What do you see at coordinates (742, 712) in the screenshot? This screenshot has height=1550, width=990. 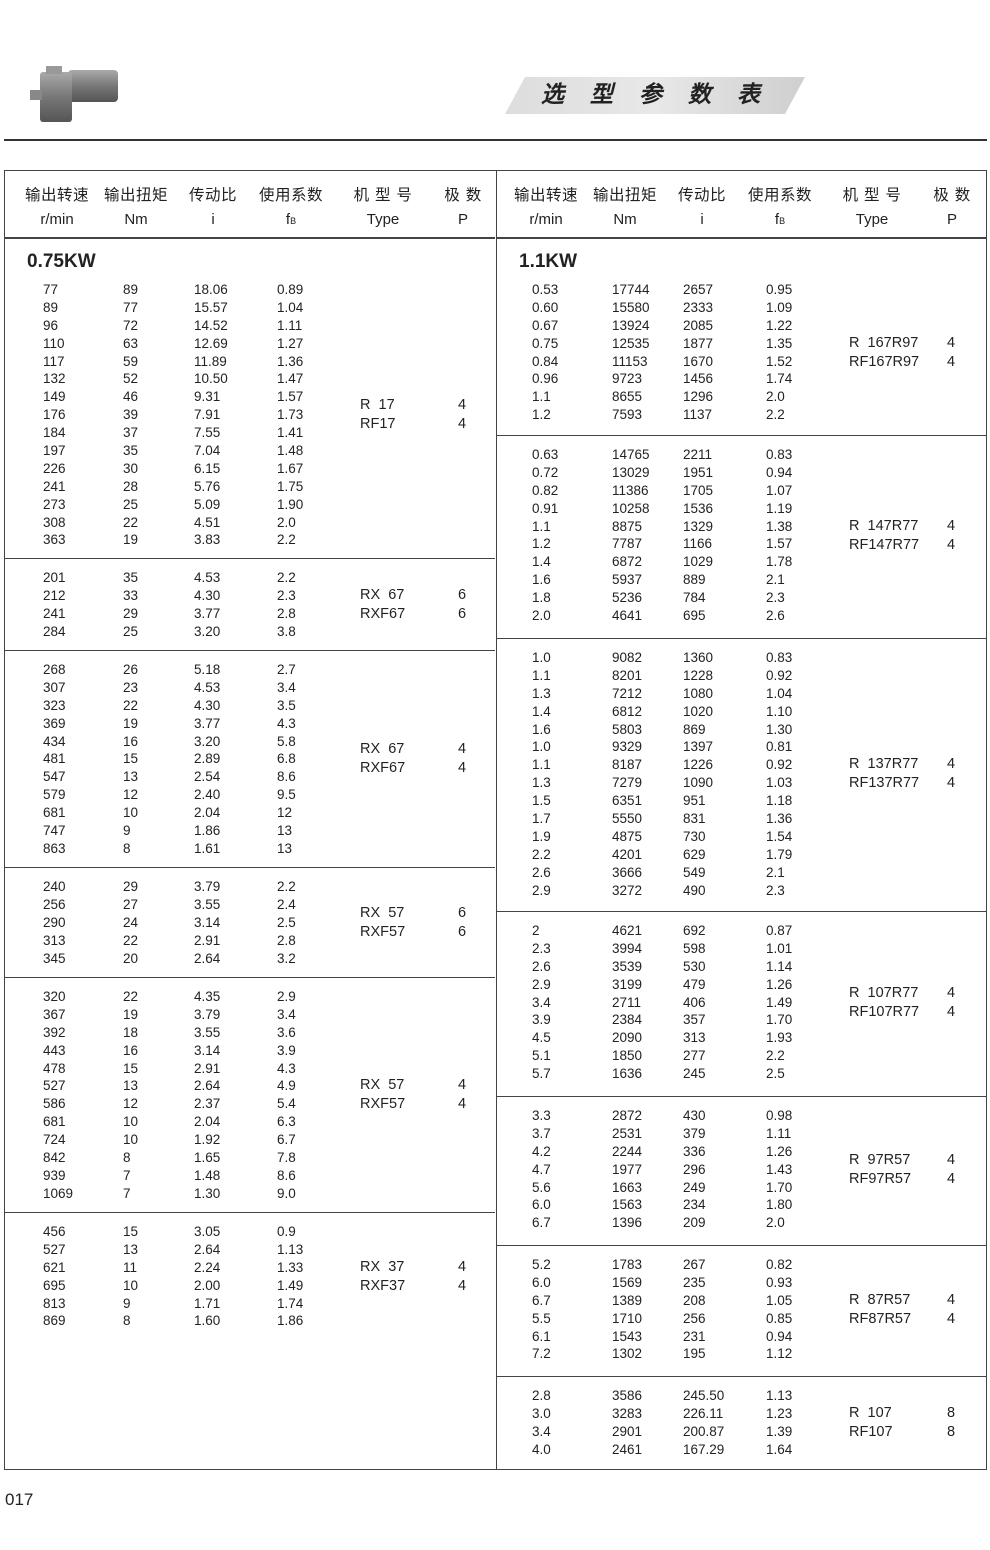 I see `table-row: 1.4 6812 1020 1.10` at bounding box center [742, 712].